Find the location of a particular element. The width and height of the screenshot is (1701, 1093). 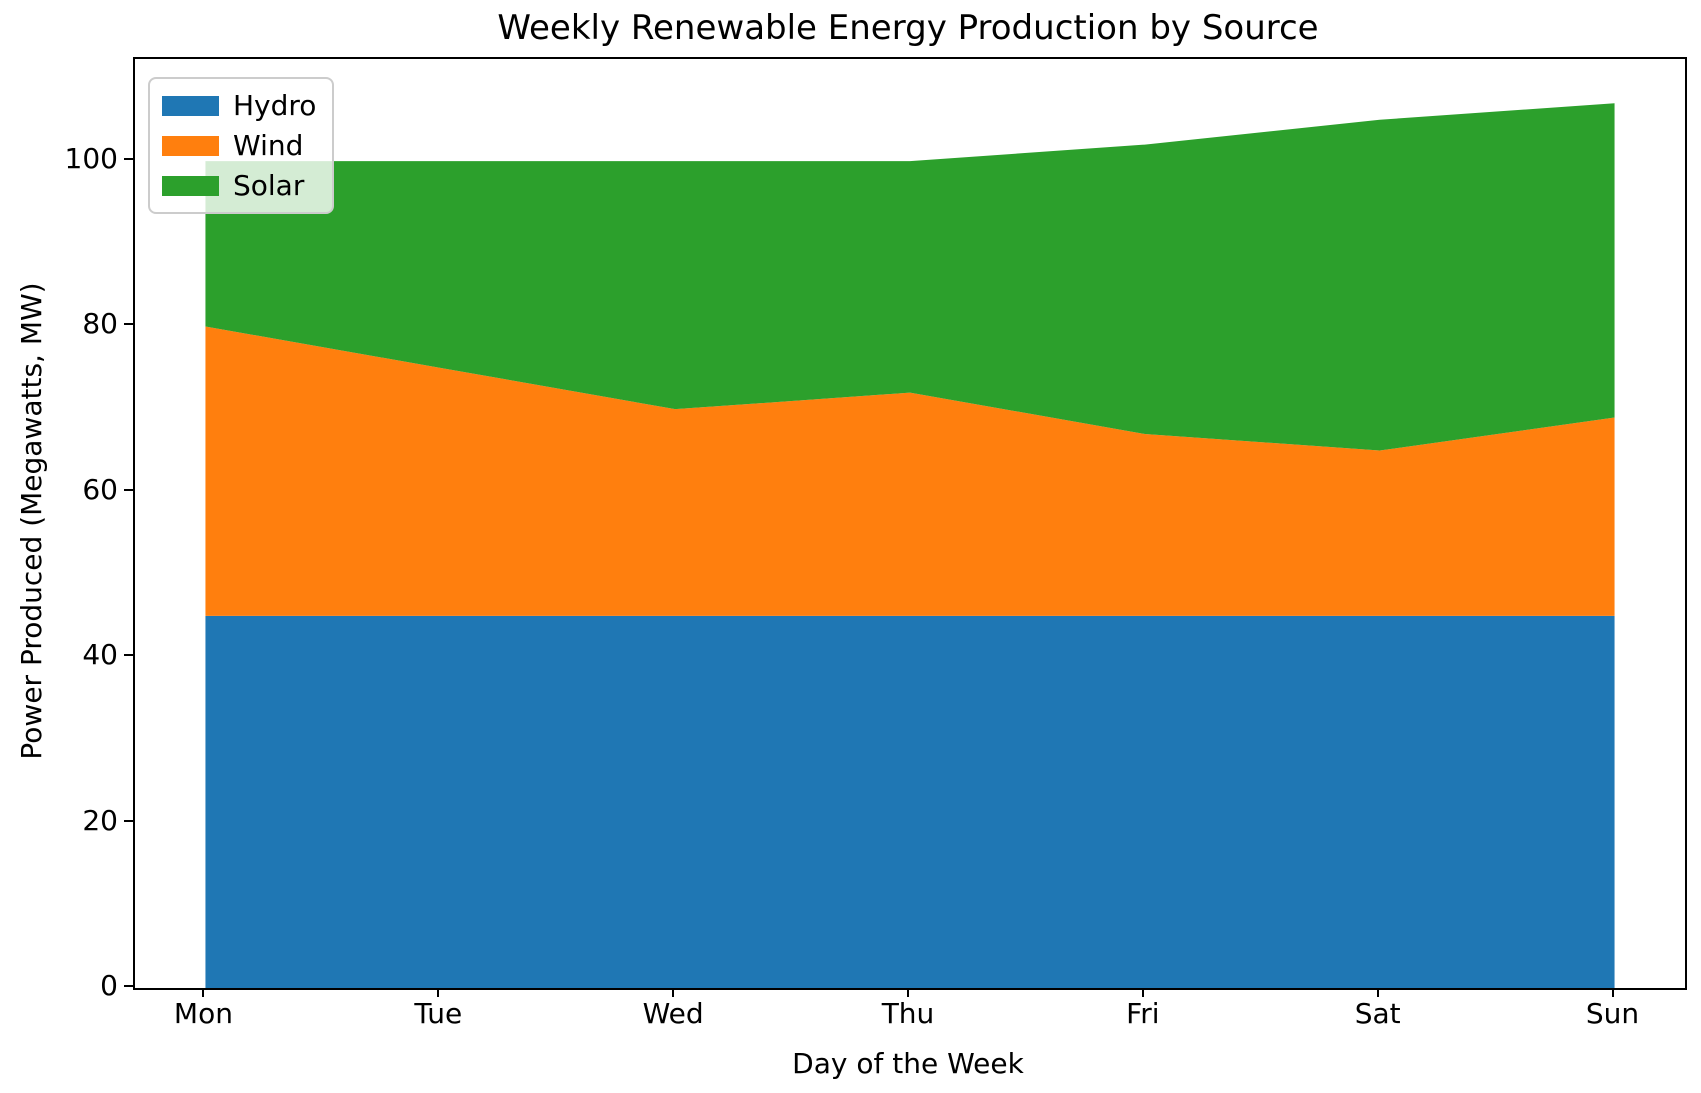

x-tick-label-thu: Thu is located at coordinates (908, 1013).